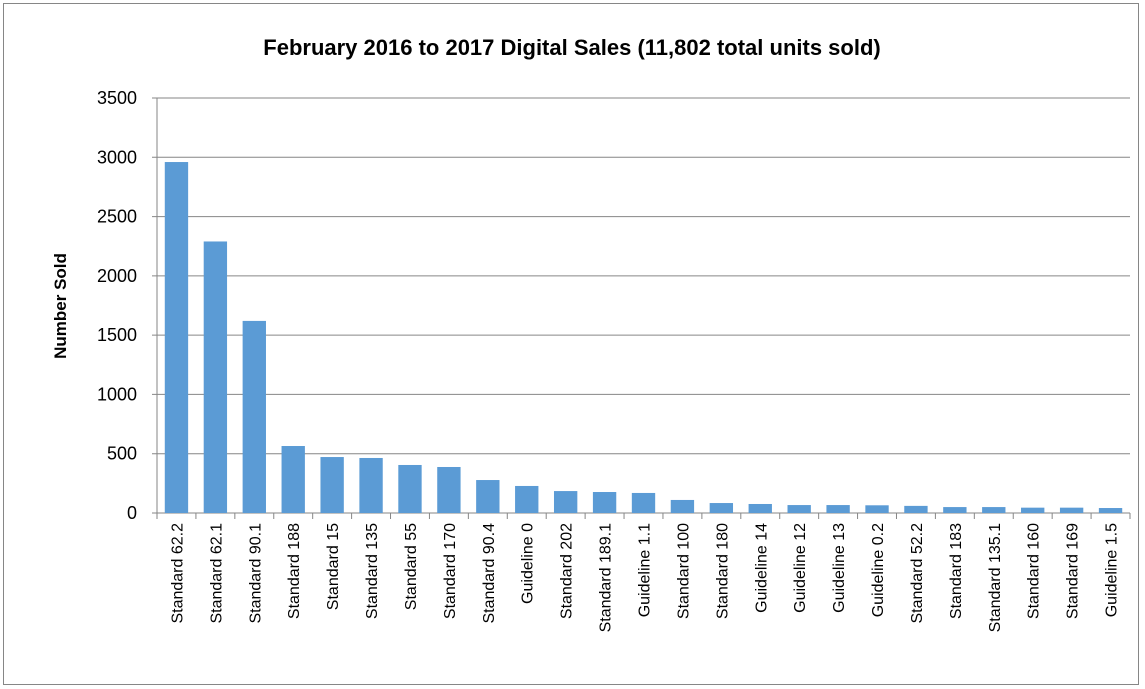  I want to click on x-tick-label: Standard 135.1, so click(995, 578).